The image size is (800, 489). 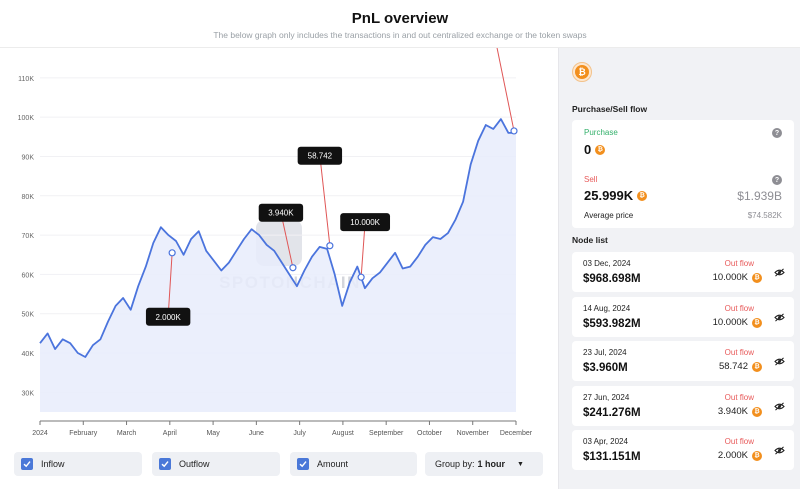 What do you see at coordinates (28, 393) in the screenshot?
I see `y-tick-label: 30K` at bounding box center [28, 393].